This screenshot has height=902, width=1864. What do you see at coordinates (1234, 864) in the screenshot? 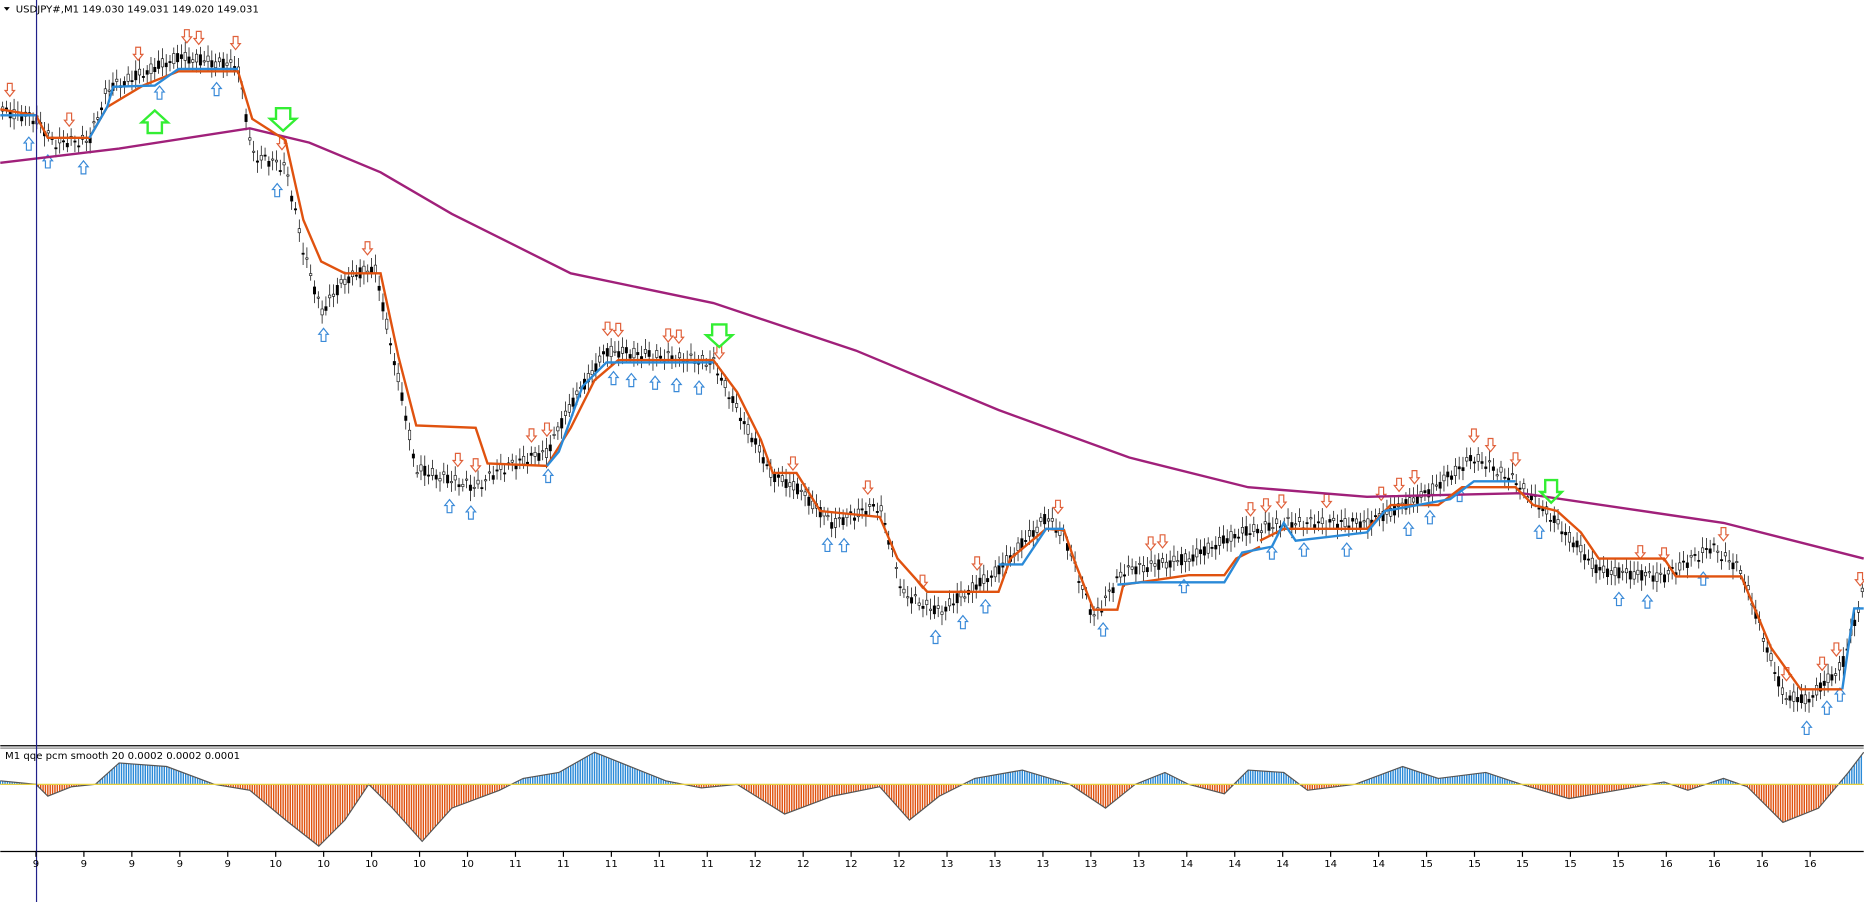
I see `time-label: 14` at bounding box center [1234, 864].